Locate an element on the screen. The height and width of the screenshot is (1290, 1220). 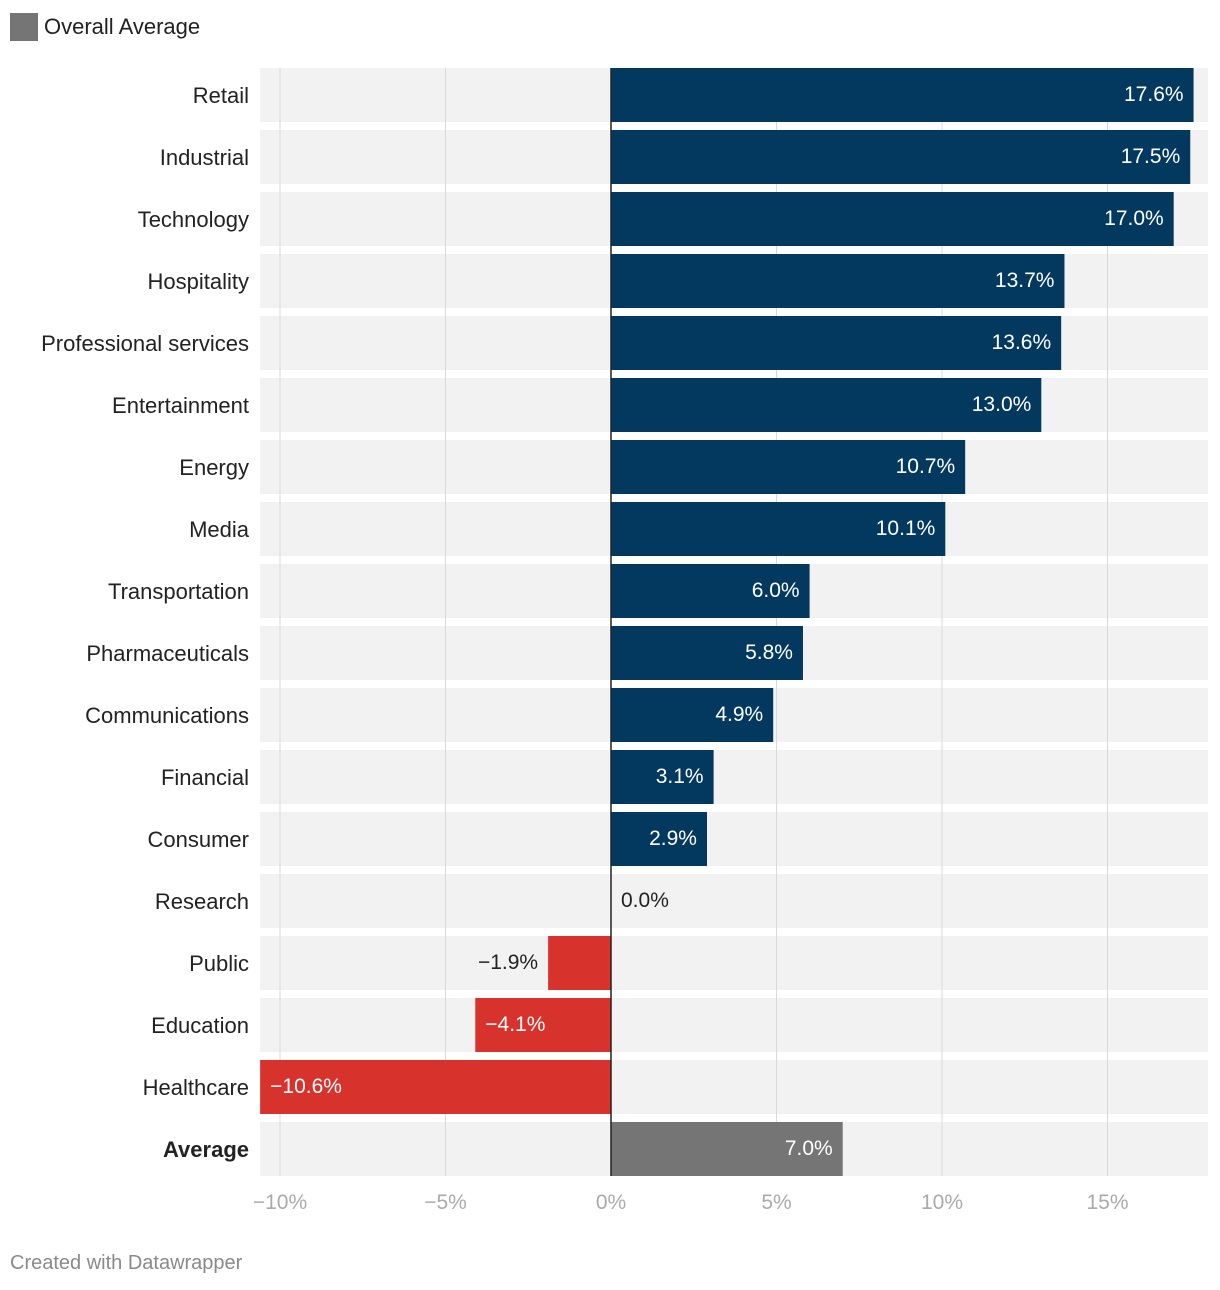
value-label: 17.0% is located at coordinates (1134, 218).